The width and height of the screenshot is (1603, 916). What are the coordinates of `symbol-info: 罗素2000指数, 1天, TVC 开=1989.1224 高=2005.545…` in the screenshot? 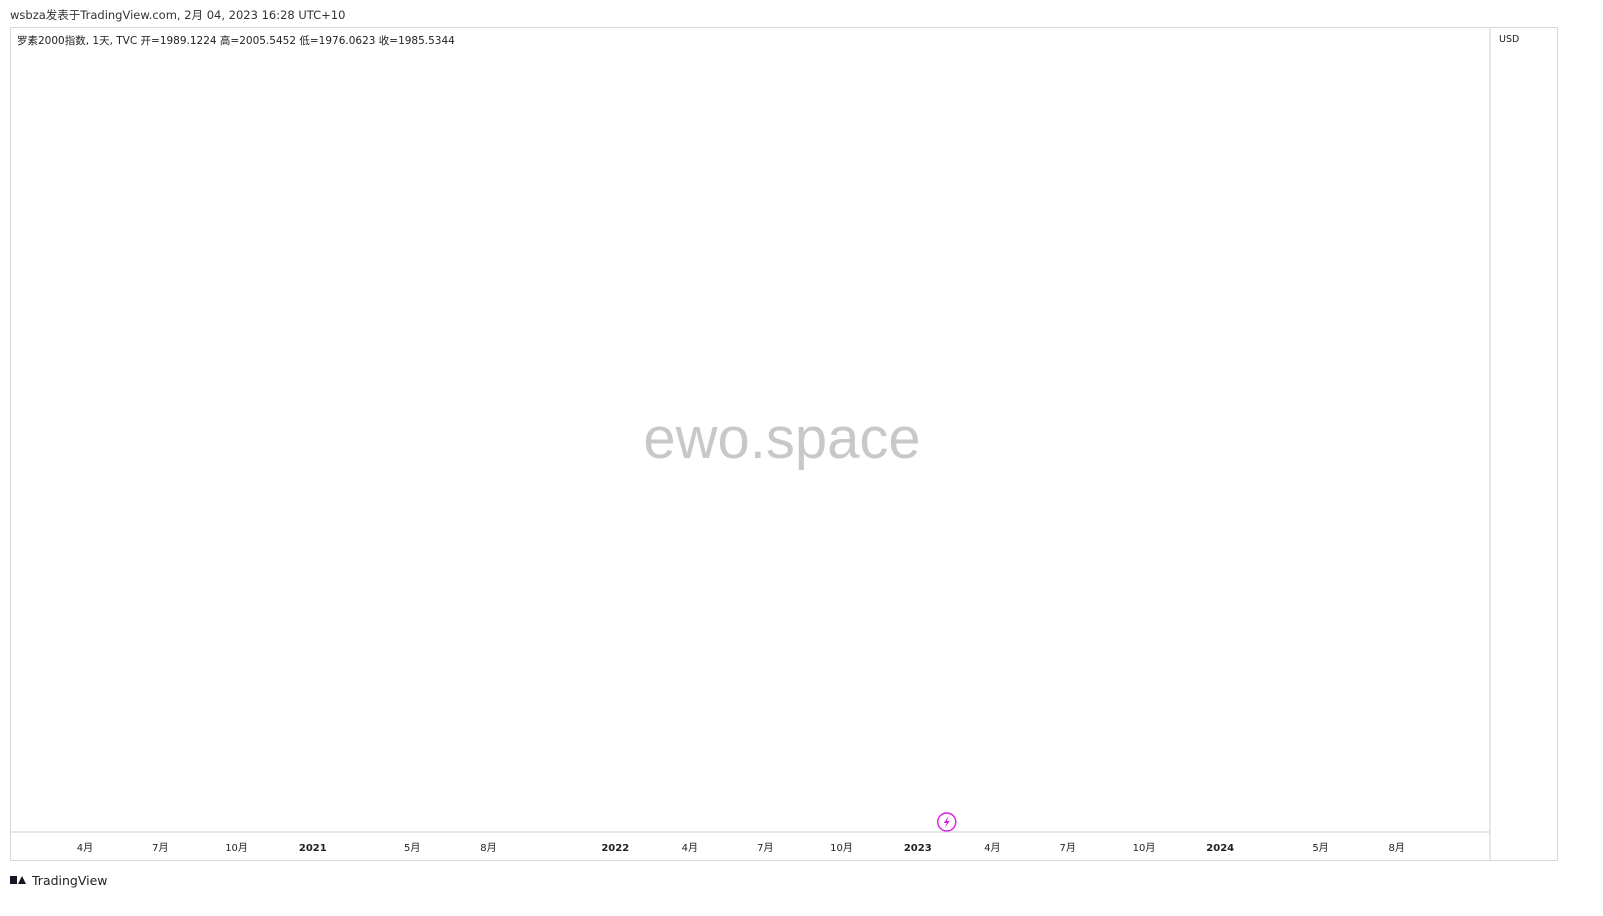 It's located at (236, 40).